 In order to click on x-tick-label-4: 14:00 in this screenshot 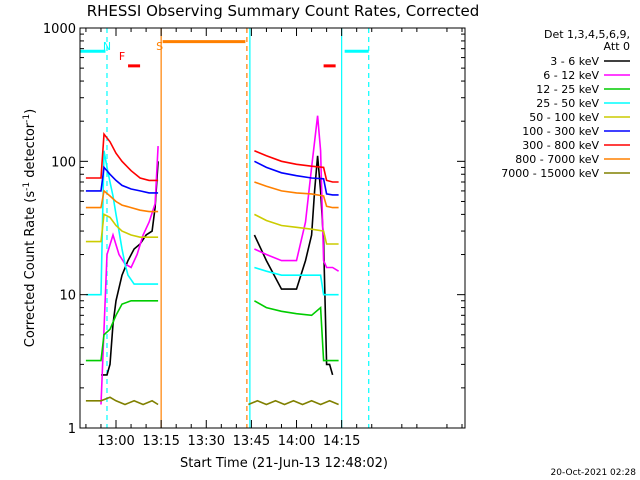, I will do `click(296, 441)`.